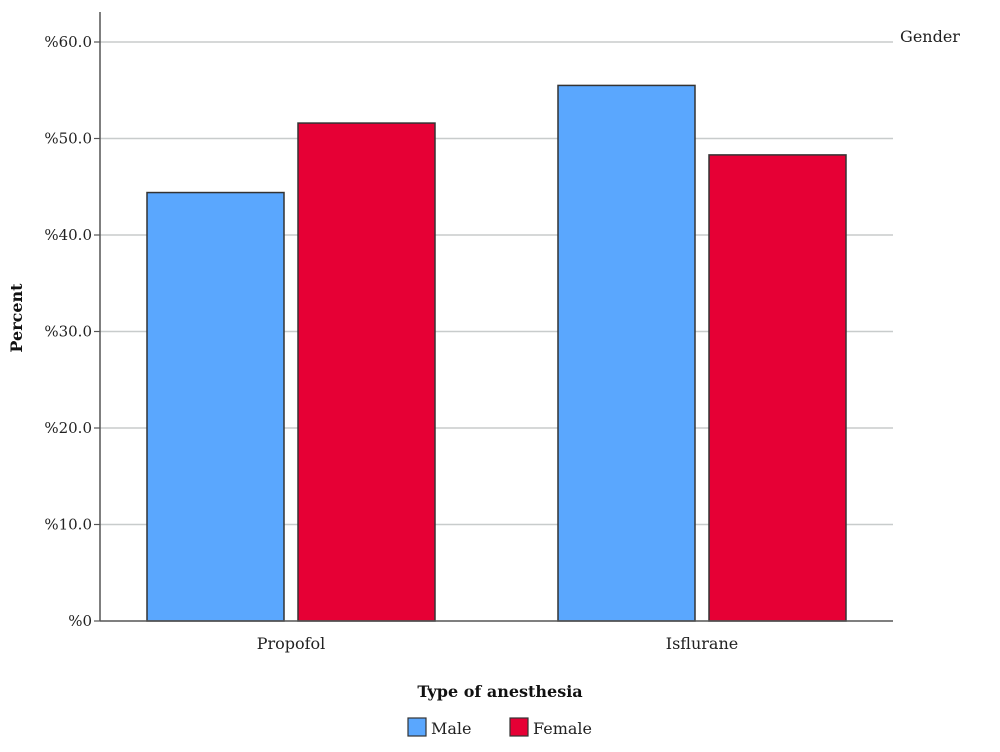 The image size is (1000, 752). What do you see at coordinates (930, 36) in the screenshot?
I see `legend-title: Gender` at bounding box center [930, 36].